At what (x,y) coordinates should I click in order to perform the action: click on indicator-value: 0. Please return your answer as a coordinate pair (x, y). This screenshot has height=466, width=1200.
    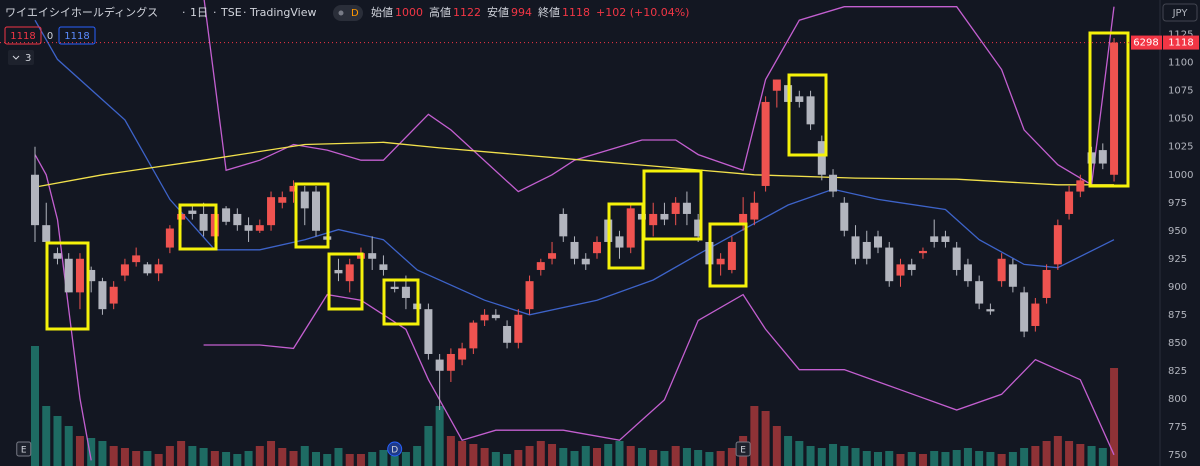
    Looking at the image, I should click on (50, 36).